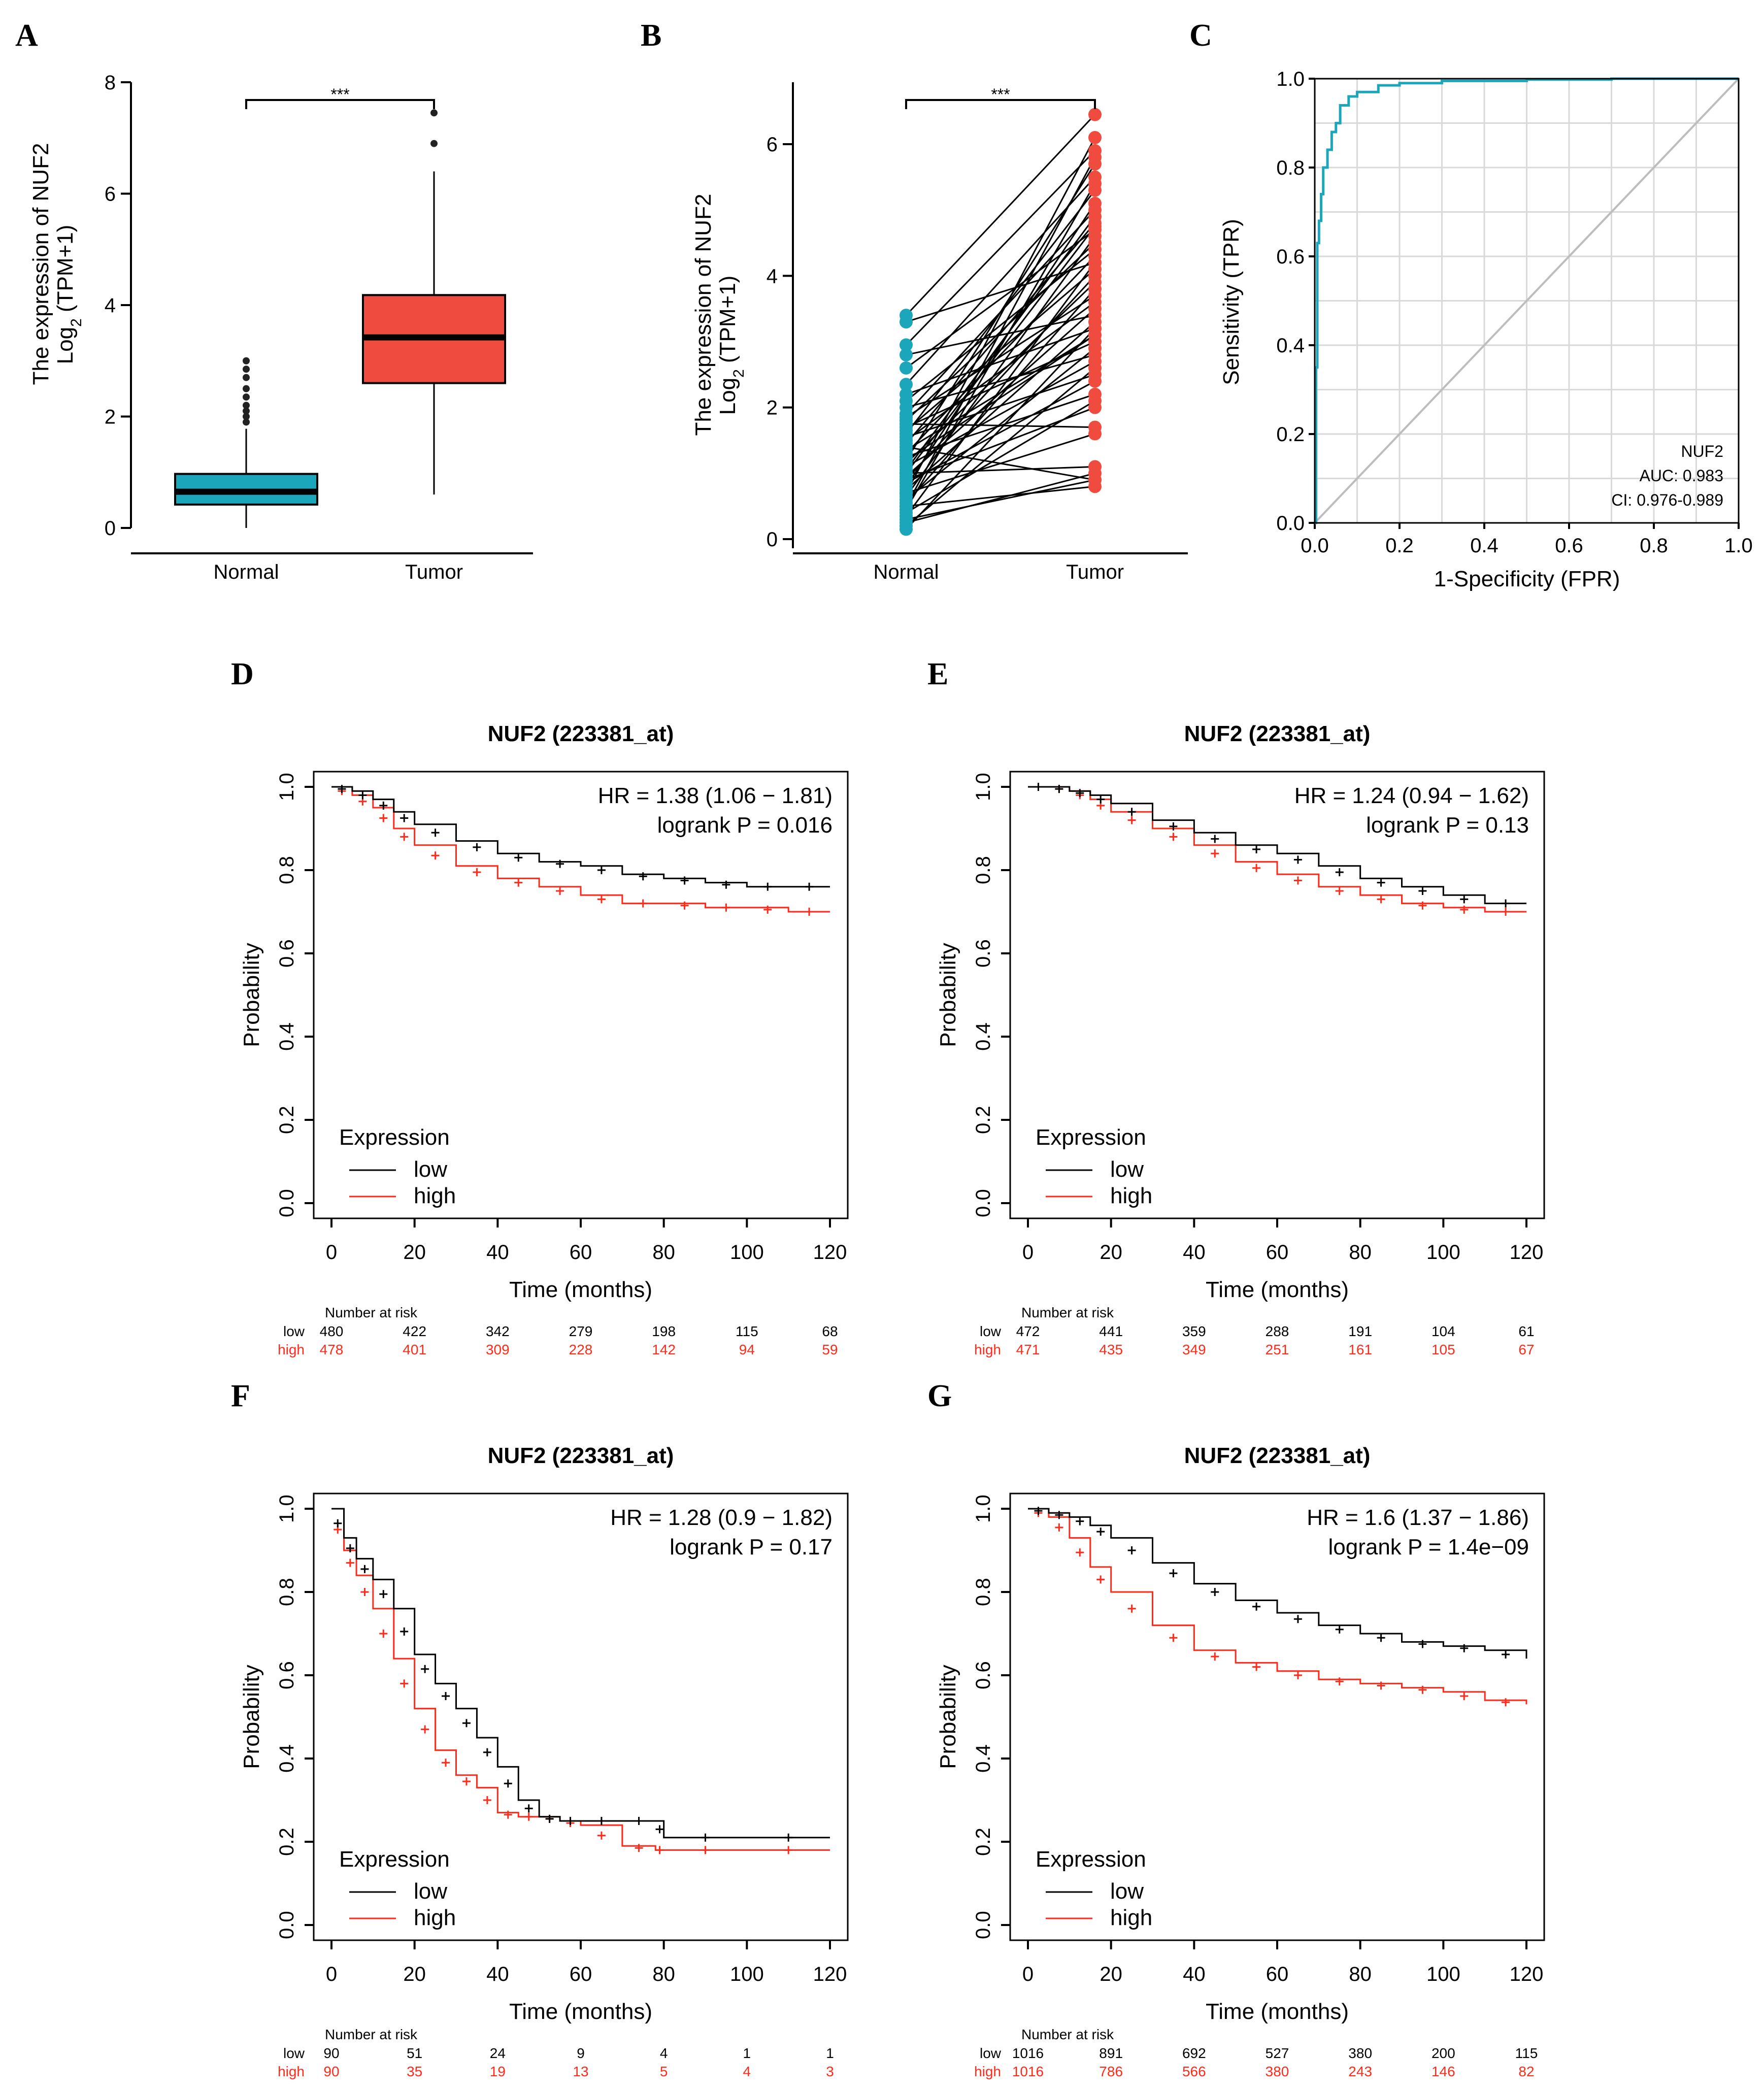 The width and height of the screenshot is (1764, 2090). I want to click on km-risk-high-value: 349, so click(1194, 1349).